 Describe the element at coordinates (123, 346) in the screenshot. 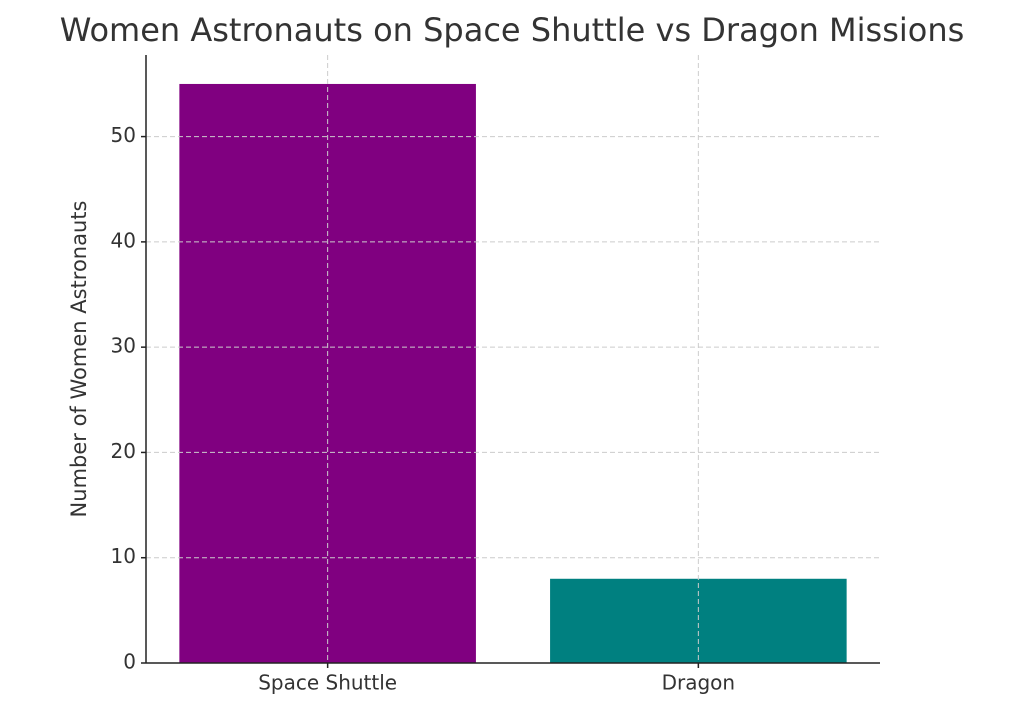

I see `y-tick-label: 30` at that location.